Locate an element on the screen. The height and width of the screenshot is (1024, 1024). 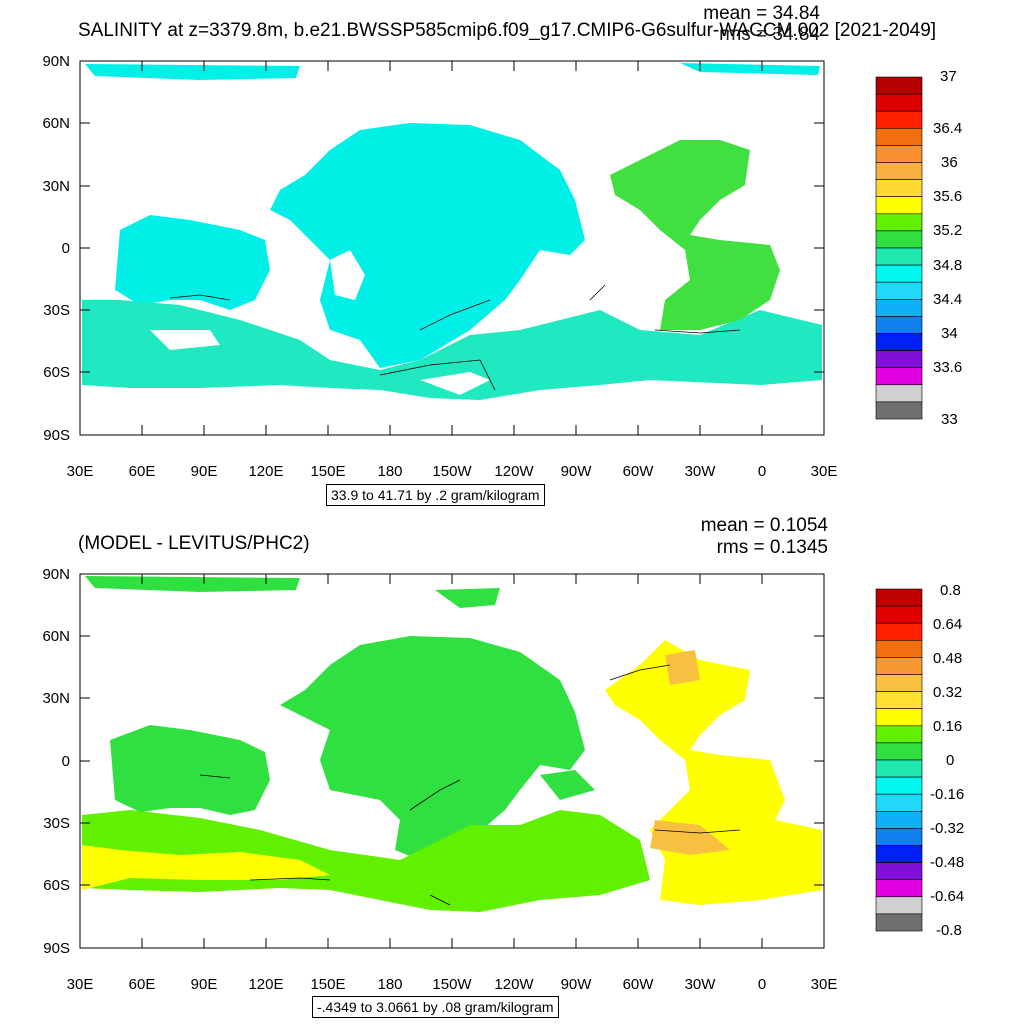
panel2-southern-yellow is located at coordinates (206, 867).